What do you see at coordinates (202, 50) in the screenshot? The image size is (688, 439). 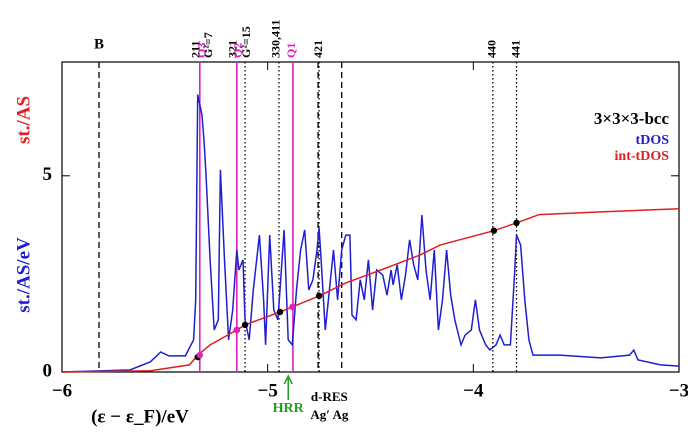 I see `line-label: Q3` at bounding box center [202, 50].